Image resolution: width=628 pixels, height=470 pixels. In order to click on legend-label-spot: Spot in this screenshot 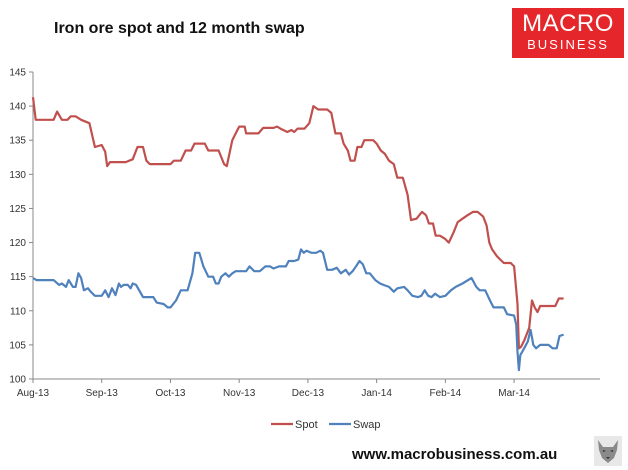, I will do `click(306, 425)`.